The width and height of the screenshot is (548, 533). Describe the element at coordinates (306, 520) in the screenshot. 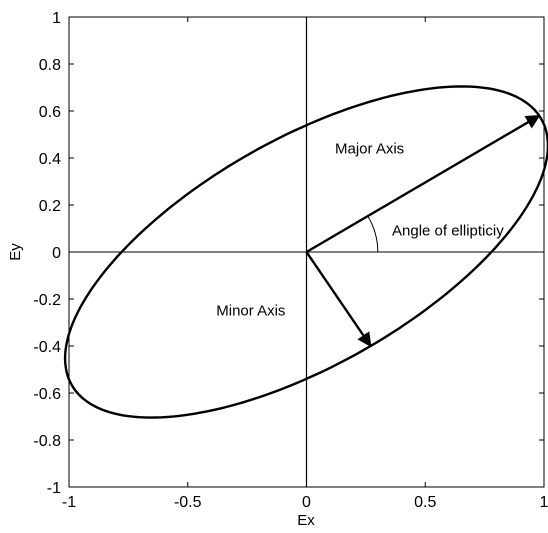

I see `x-axis-label: Ex` at that location.